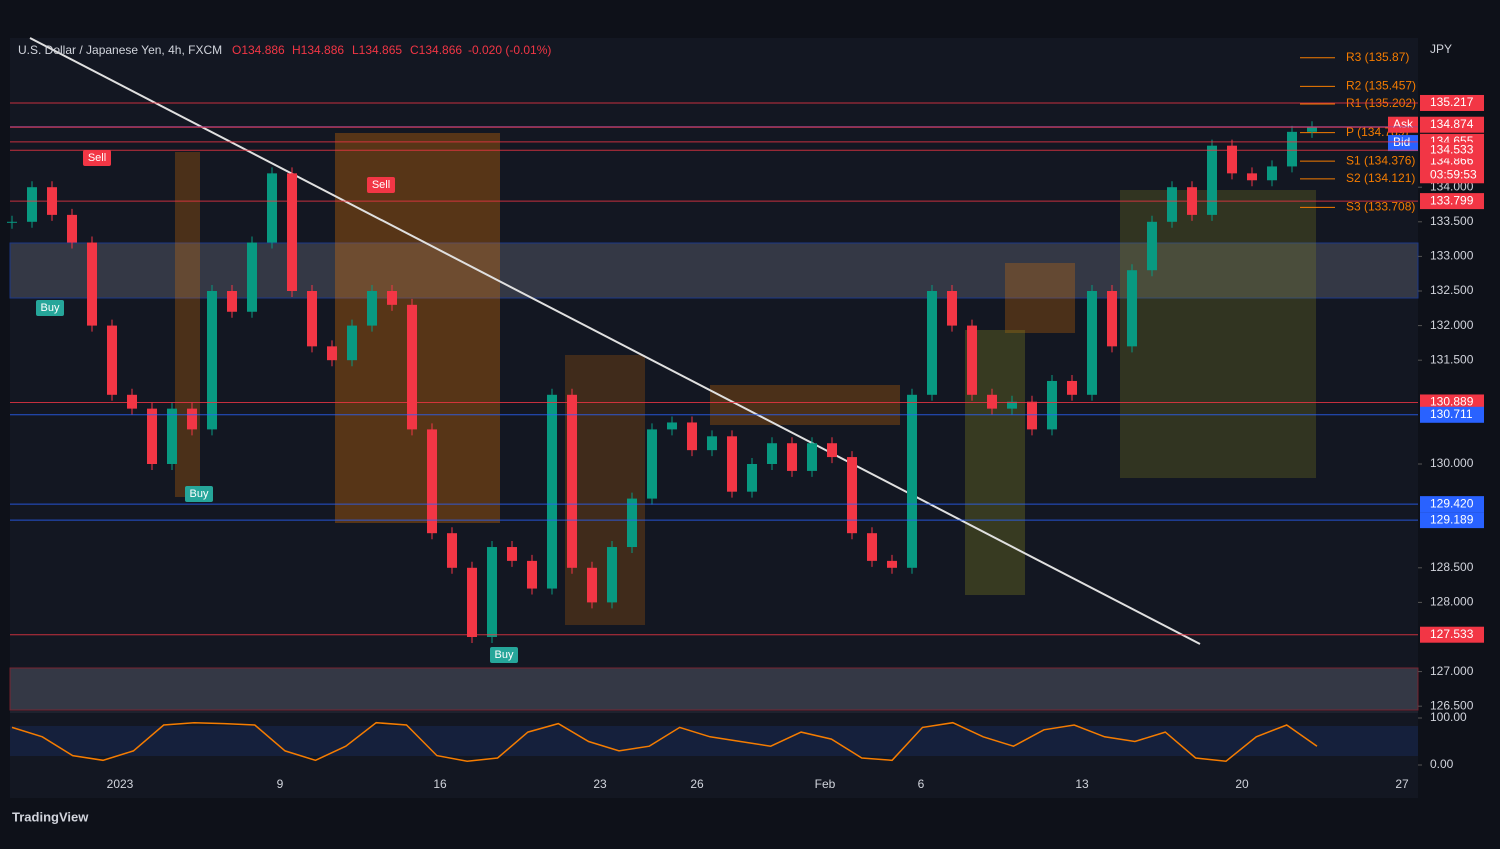 The width and height of the screenshot is (1500, 849). I want to click on x-tick-label: 27, so click(1402, 784).